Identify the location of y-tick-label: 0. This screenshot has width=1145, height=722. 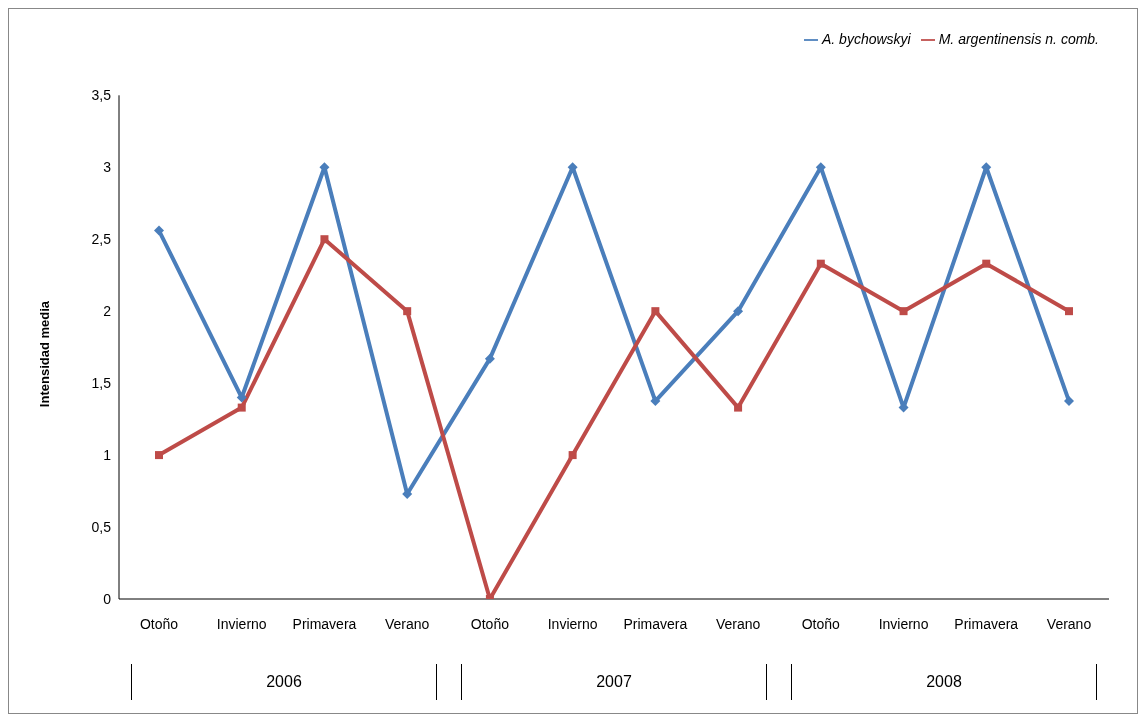
(107, 598).